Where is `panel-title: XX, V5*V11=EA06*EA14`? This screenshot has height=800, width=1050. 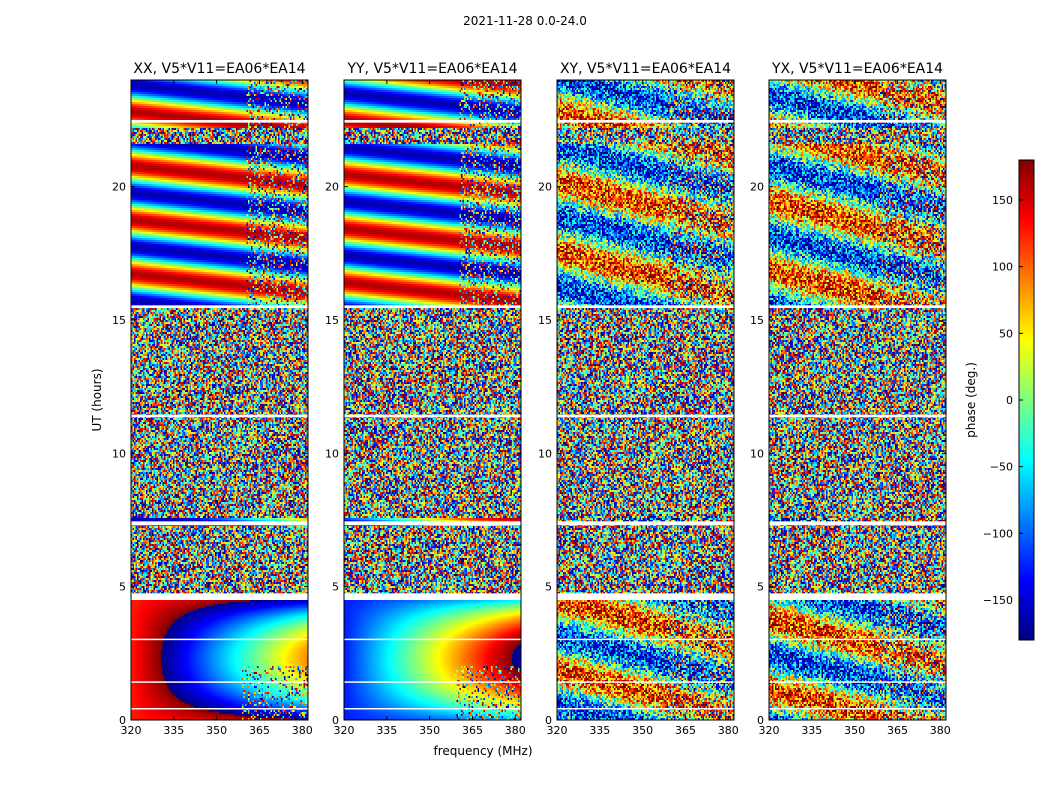
panel-title: XX, V5*V11=EA06*EA14 is located at coordinates (219, 69).